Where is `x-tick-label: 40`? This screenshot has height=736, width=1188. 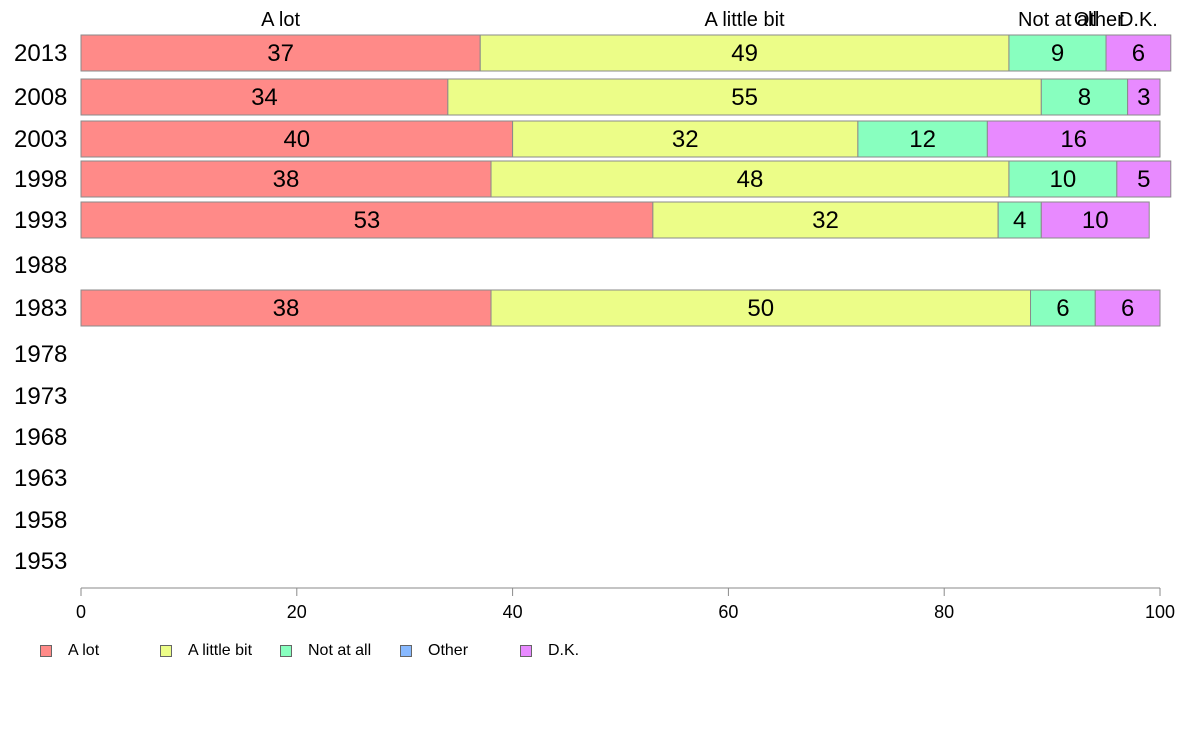
x-tick-label: 40 is located at coordinates (513, 612).